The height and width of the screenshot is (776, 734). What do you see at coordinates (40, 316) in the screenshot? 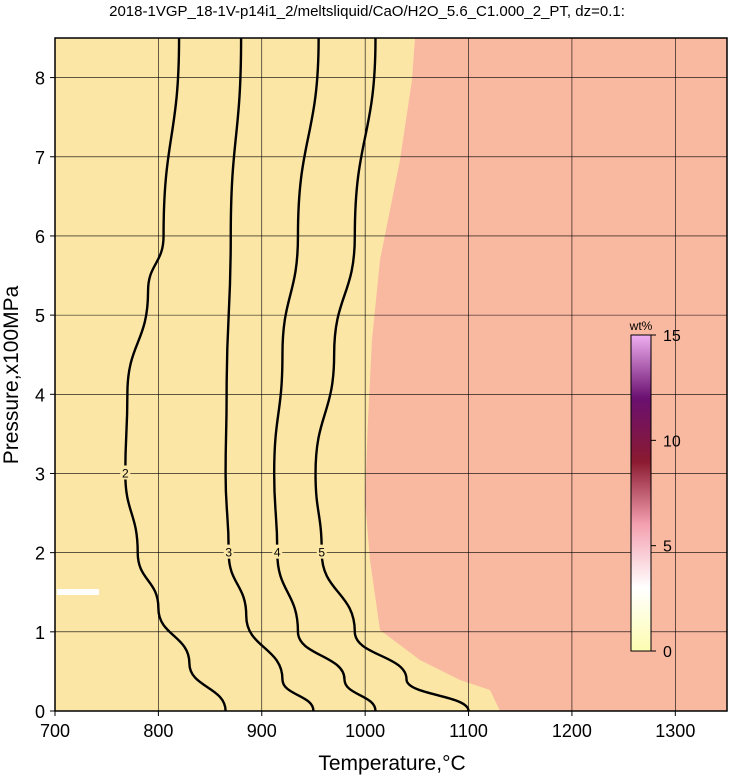
I see `y-tick-label: 5` at bounding box center [40, 316].